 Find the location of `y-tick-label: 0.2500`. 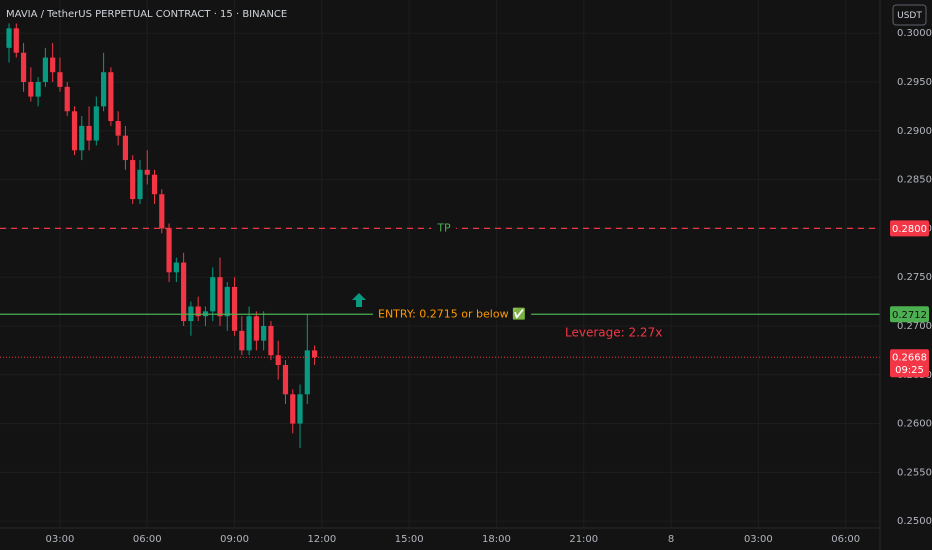

y-tick-label: 0.2500 is located at coordinates (914, 521).